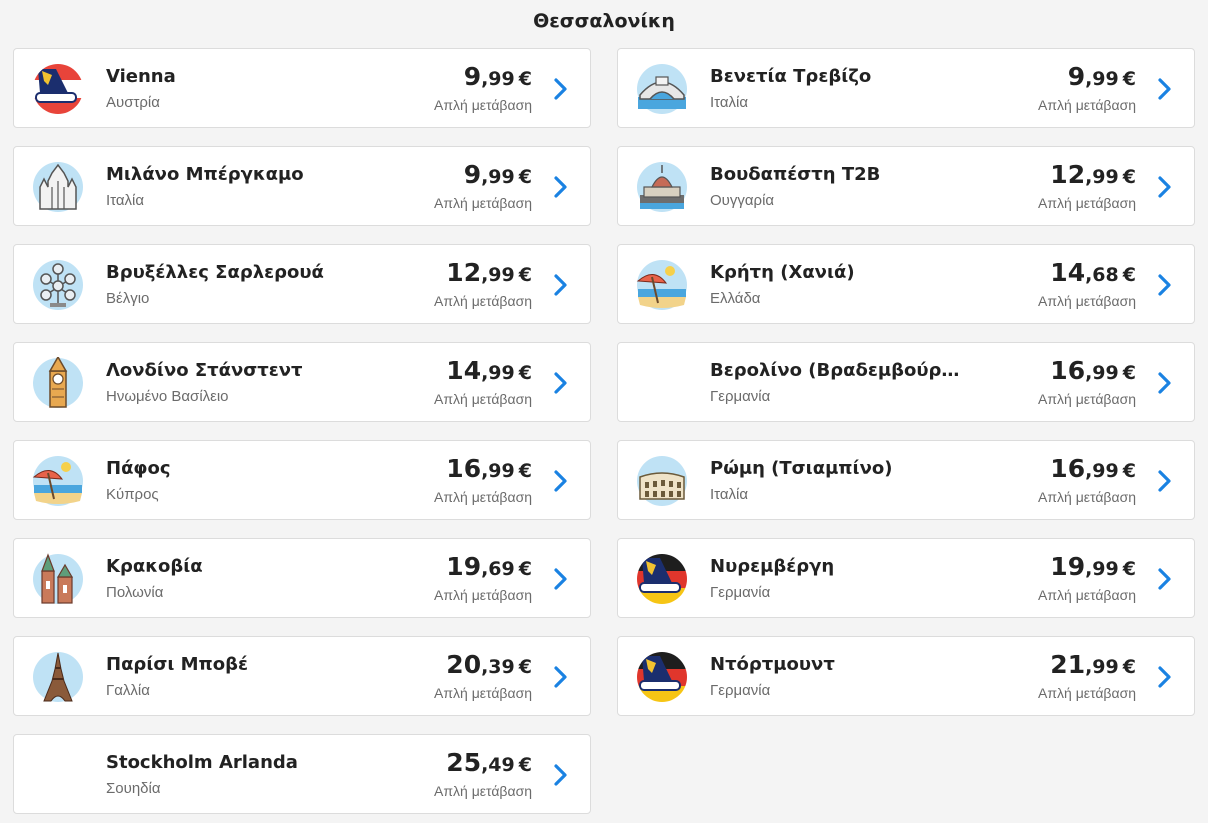  What do you see at coordinates (464, 272) in the screenshot?
I see `price-integer: 12` at bounding box center [464, 272].